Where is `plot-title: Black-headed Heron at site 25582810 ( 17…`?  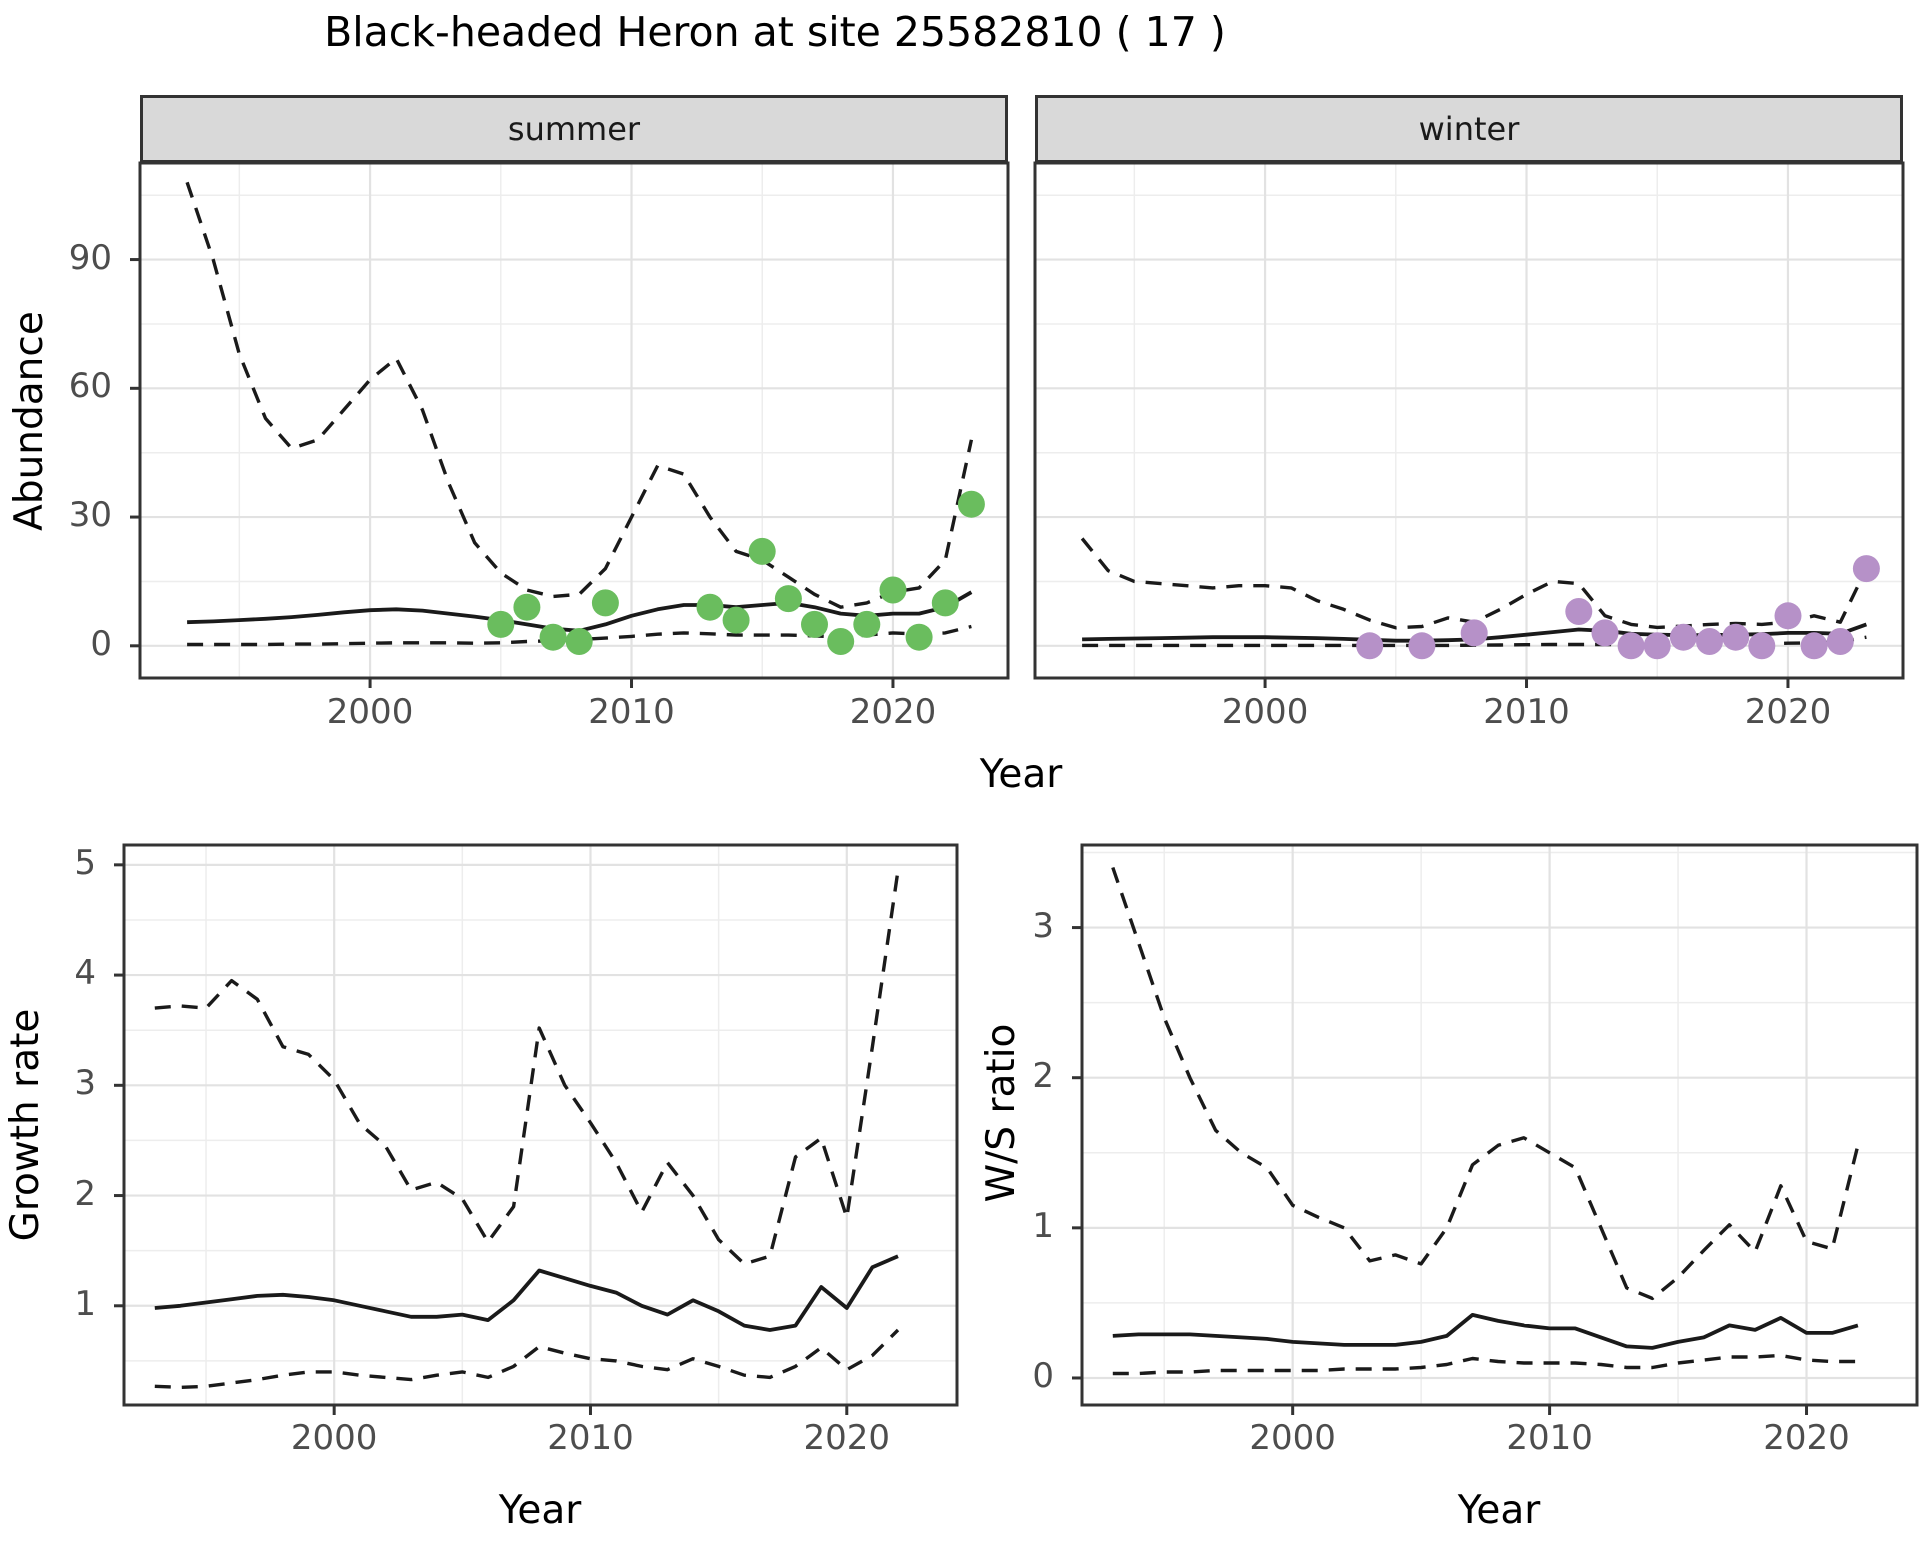 plot-title: Black-headed Heron at site 25582810 ( 17… is located at coordinates (775, 32).